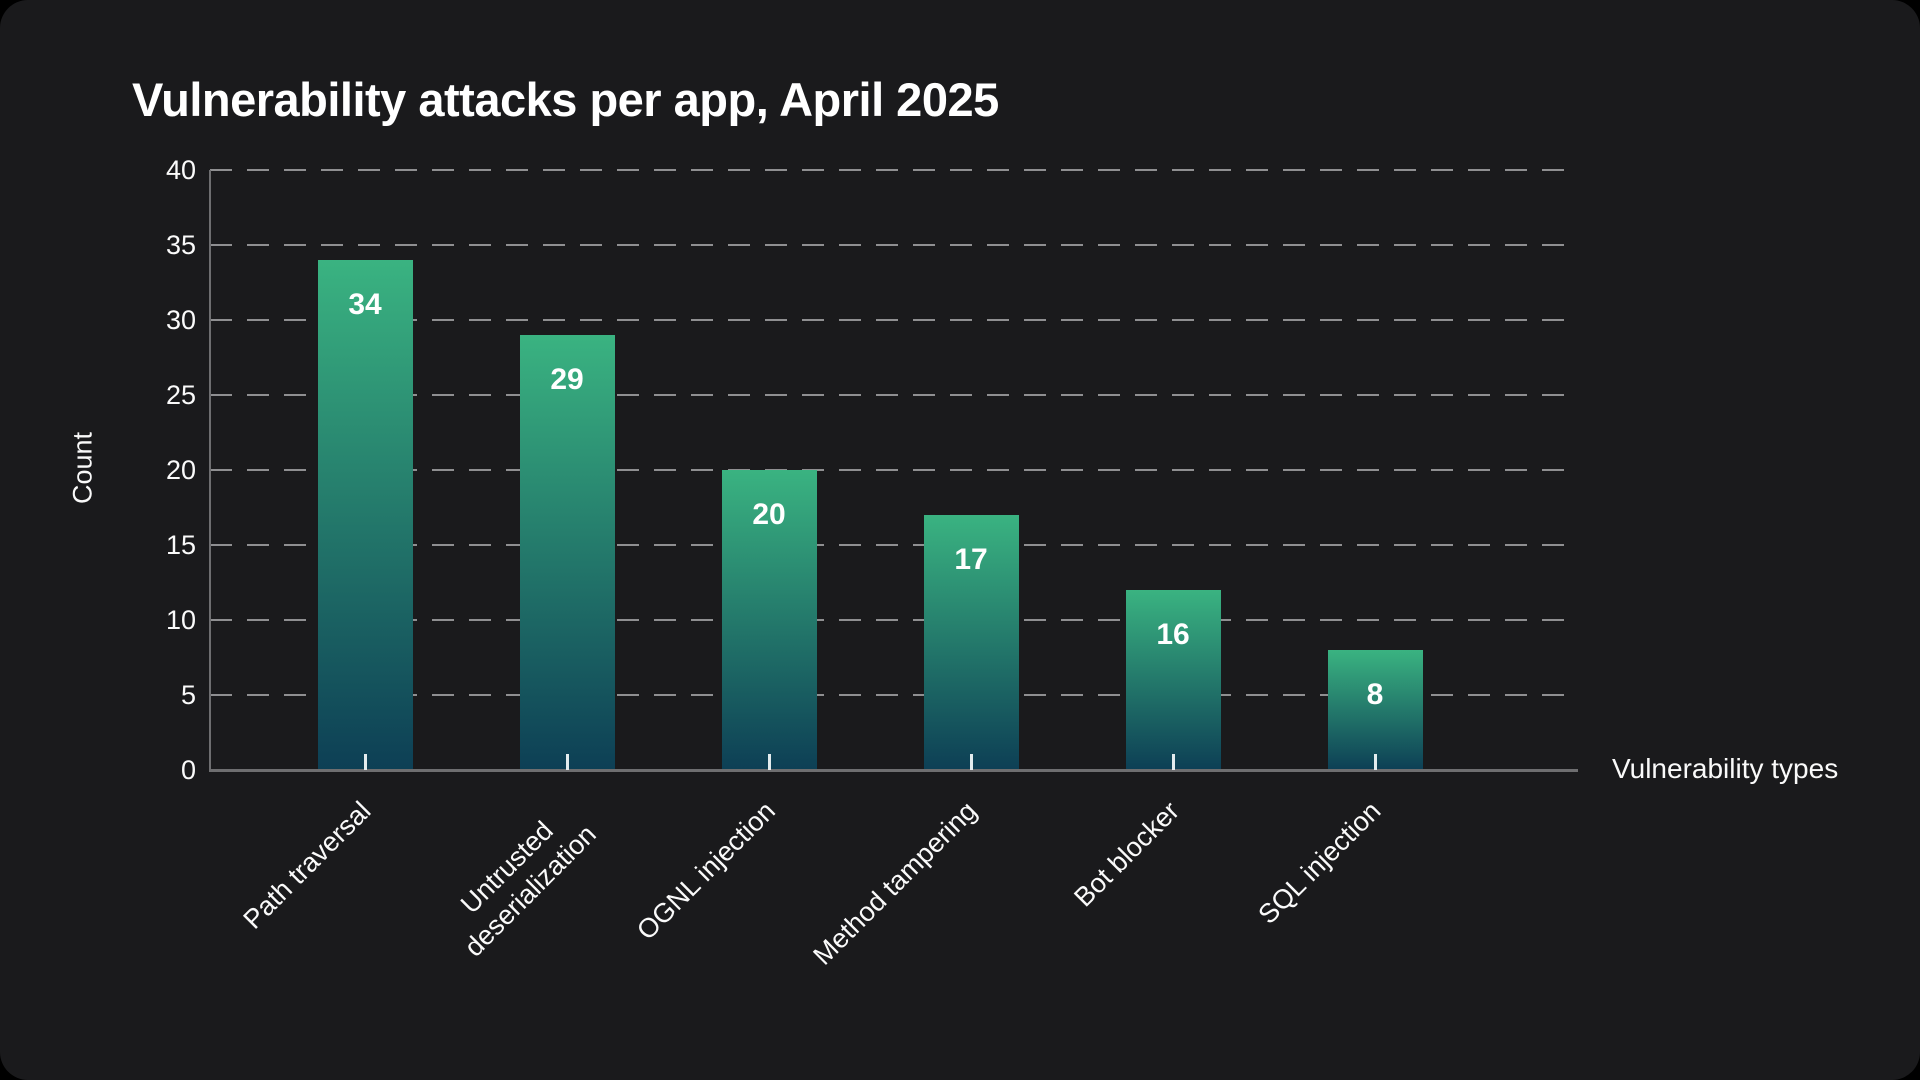 The height and width of the screenshot is (1080, 1920). I want to click on x-axis-title: Vulnerability types, so click(1725, 768).